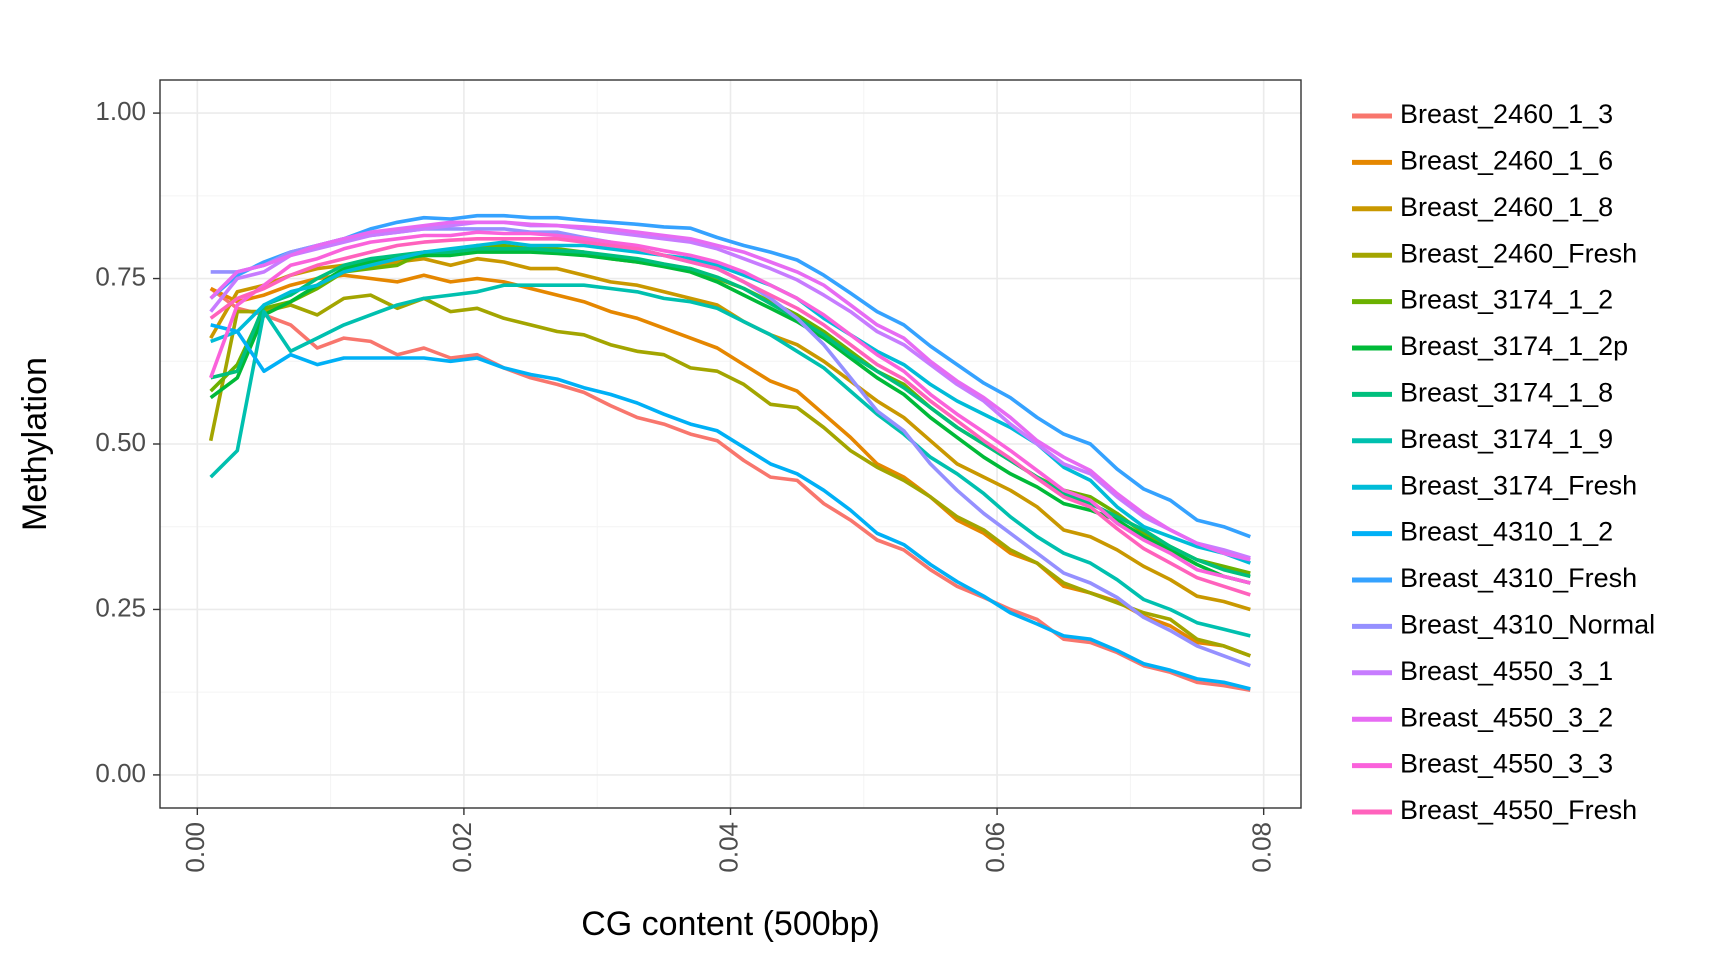  I want to click on legend-item: Breast_4310_1_2, so click(1482, 532).